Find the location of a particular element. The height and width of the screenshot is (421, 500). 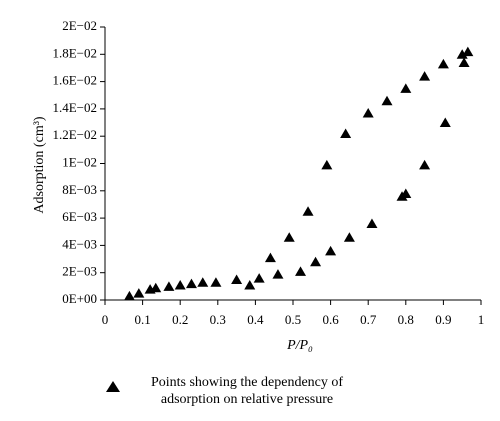

y-tick-label: 6E−03 is located at coordinates (79, 216).